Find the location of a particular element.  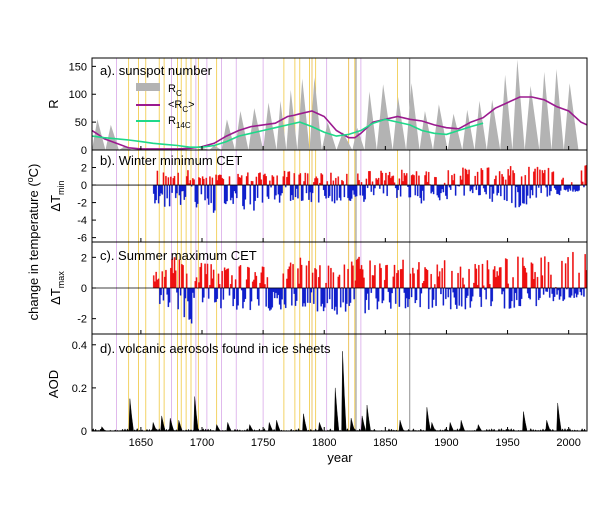

panel-a-legend: RC <RC> R14C is located at coordinates (165, 106).